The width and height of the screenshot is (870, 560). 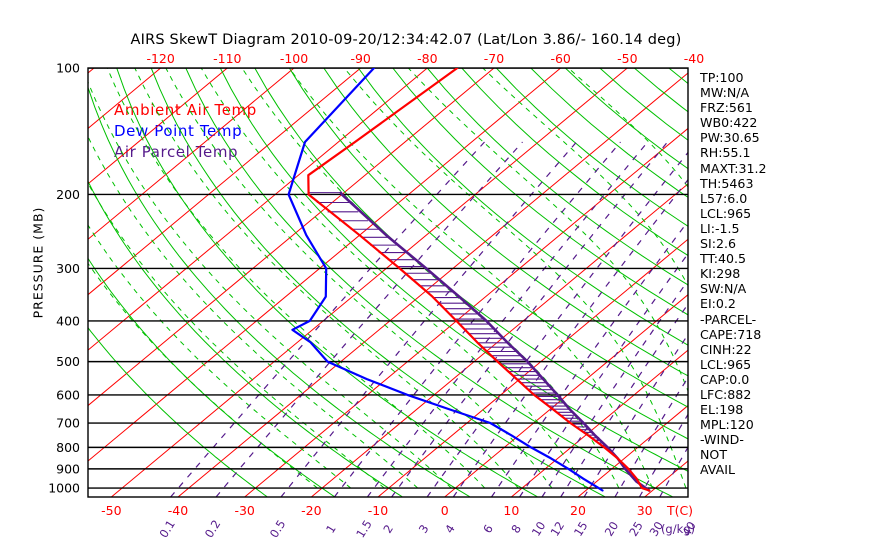 What do you see at coordinates (167, 528) in the screenshot?
I see `mixing-ratio-tick-label: 0.1` at bounding box center [167, 528].